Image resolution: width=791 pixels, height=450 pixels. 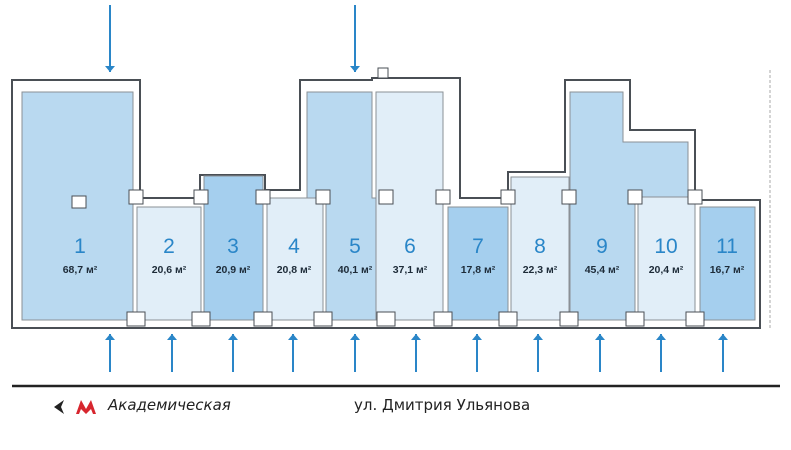 I want to click on unit-area: 20,6 м², so click(x=169, y=270).